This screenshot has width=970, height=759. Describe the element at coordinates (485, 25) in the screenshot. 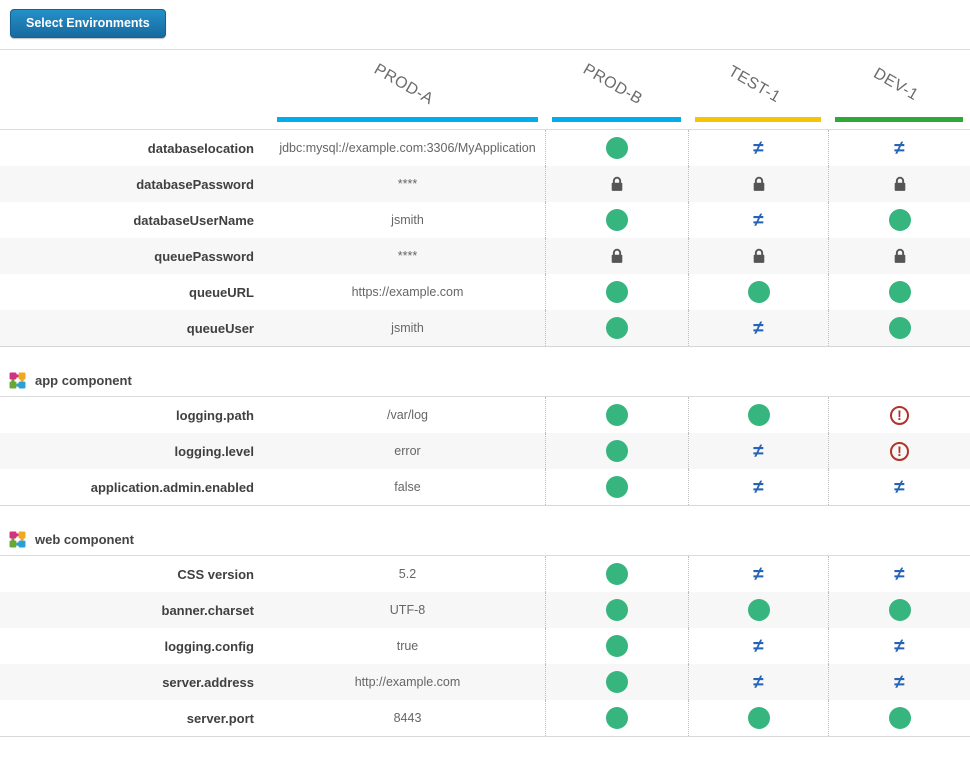

I see `toolbar: Select Environments` at that location.